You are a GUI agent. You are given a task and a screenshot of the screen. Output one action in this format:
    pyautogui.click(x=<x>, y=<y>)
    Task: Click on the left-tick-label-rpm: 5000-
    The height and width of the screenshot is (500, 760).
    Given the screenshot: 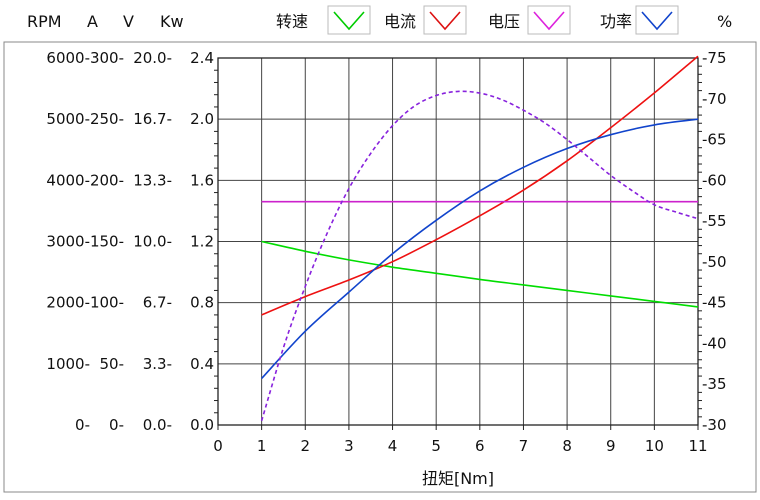 What is the action you would take?
    pyautogui.click(x=68, y=119)
    